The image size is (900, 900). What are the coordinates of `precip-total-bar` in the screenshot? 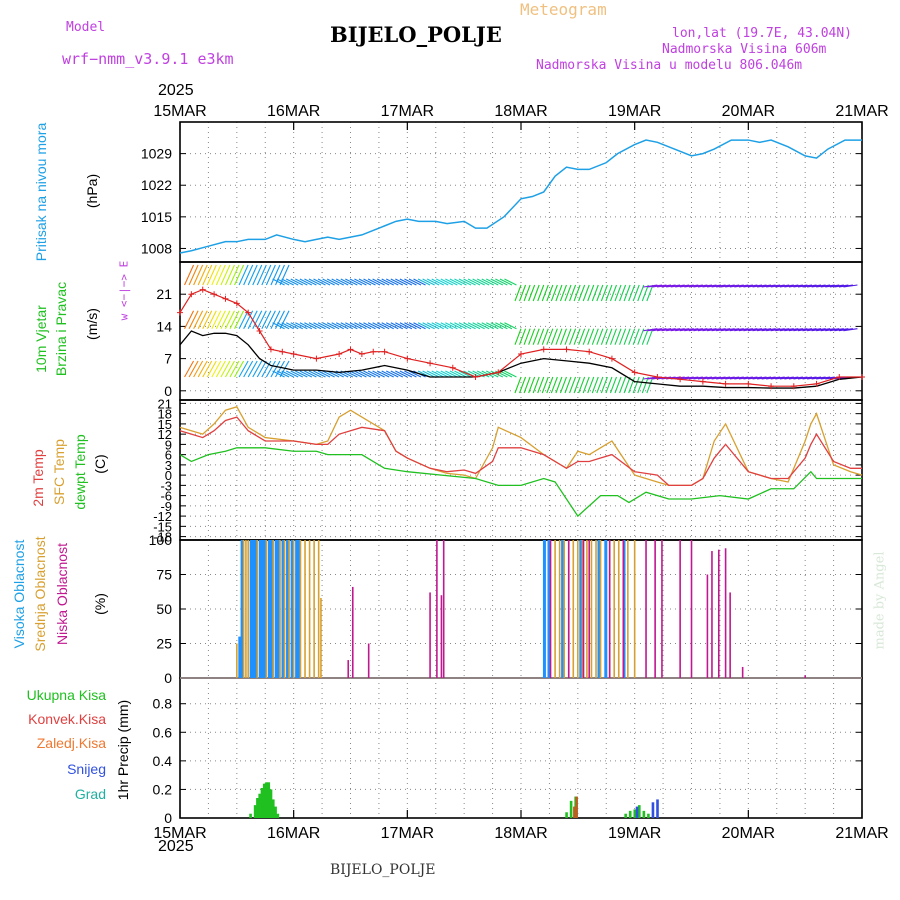 It's located at (639, 811).